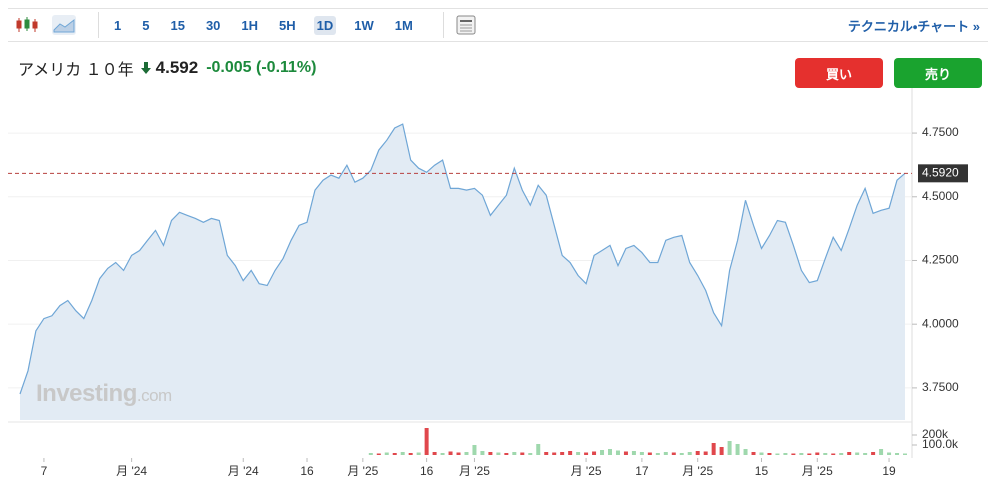 Image resolution: width=994 pixels, height=488 pixels. What do you see at coordinates (403, 25) in the screenshot?
I see `interval: 1M` at bounding box center [403, 25].